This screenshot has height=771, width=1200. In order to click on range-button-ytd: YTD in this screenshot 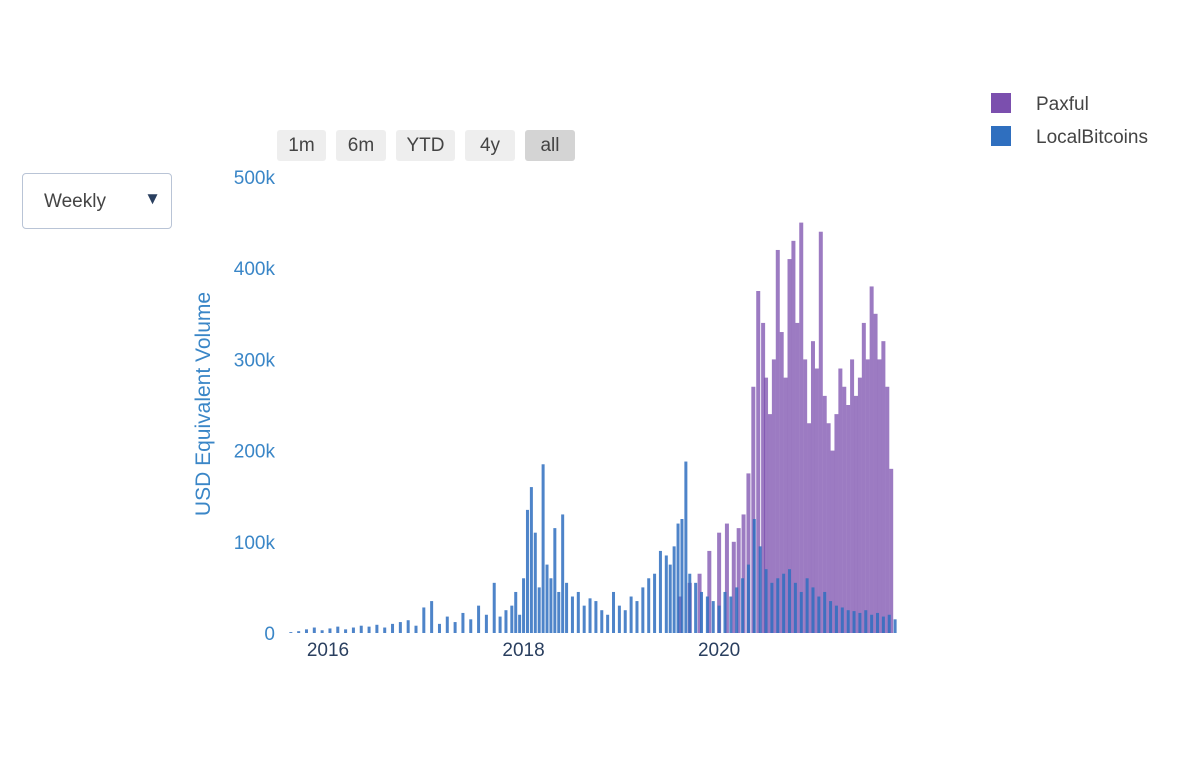, I will do `click(425, 145)`.